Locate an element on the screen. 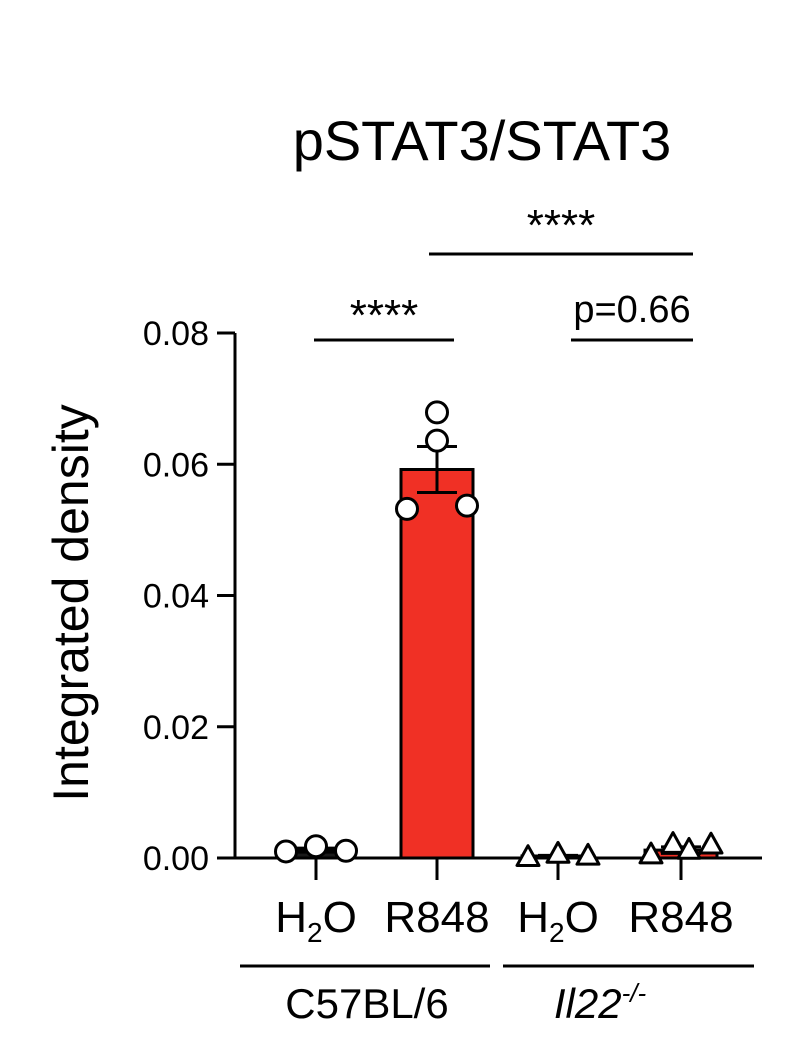 Image resolution: width=786 pixels, height=1046 pixels. chart-title: pSTAT3/STAT3 is located at coordinates (482, 140).